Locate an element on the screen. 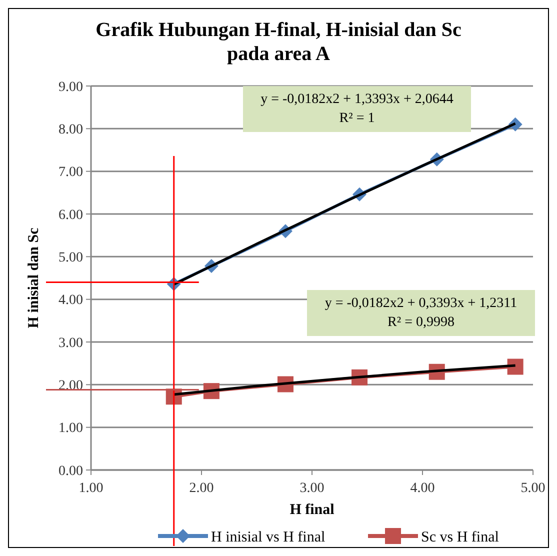 Image resolution: width=557 pixels, height=556 pixels. legend-label: Sc vs H final is located at coordinates (460, 537).